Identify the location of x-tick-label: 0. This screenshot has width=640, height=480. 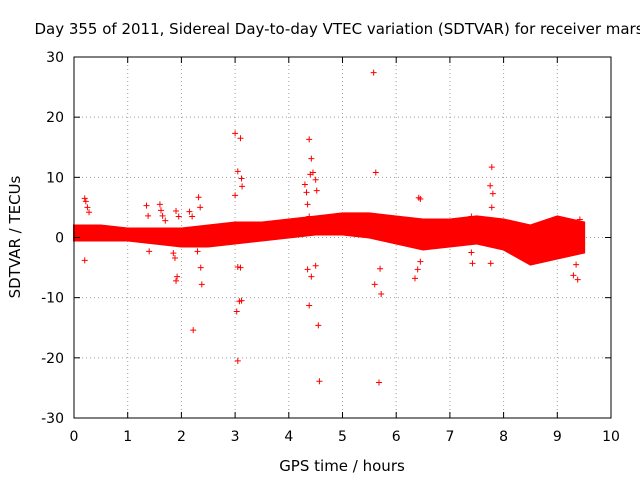
(74, 437).